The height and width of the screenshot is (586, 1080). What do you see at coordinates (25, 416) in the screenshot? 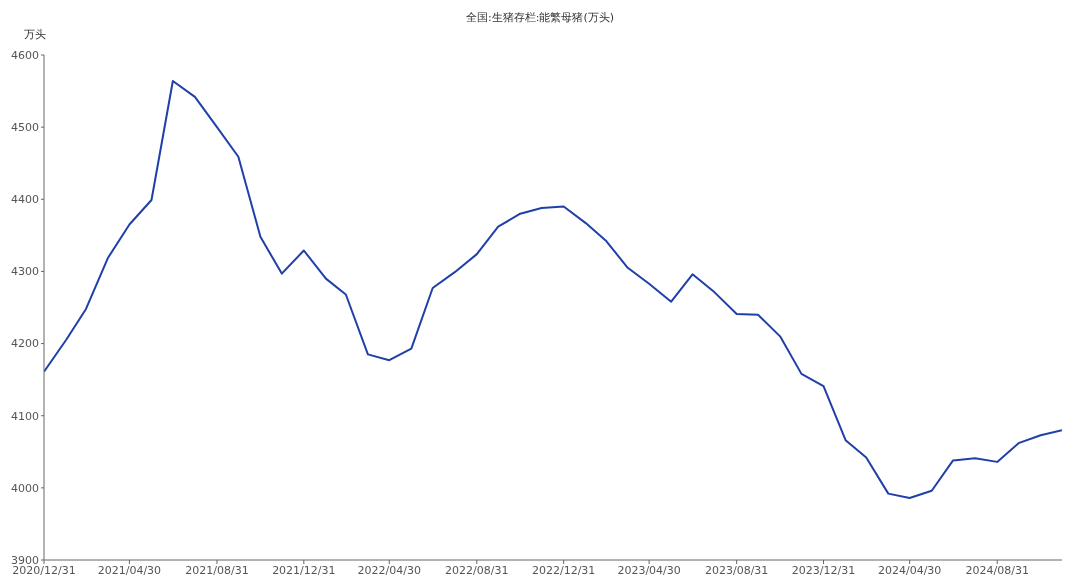
I see `y-tick-label: 4100` at bounding box center [25, 416].